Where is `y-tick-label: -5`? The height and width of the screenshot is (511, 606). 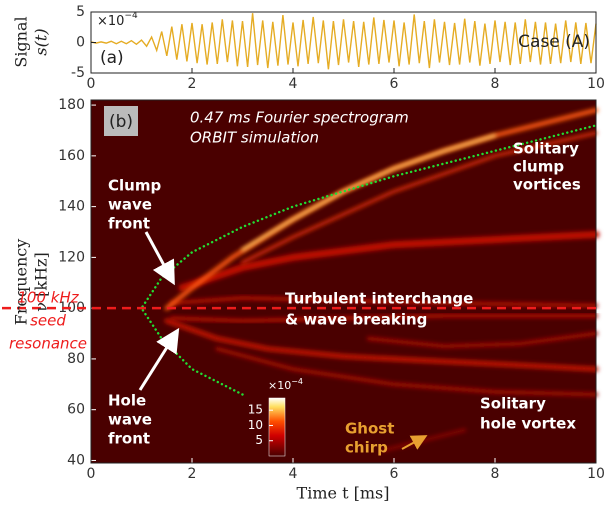
y-tick-label: -5 is located at coordinates (78, 73).